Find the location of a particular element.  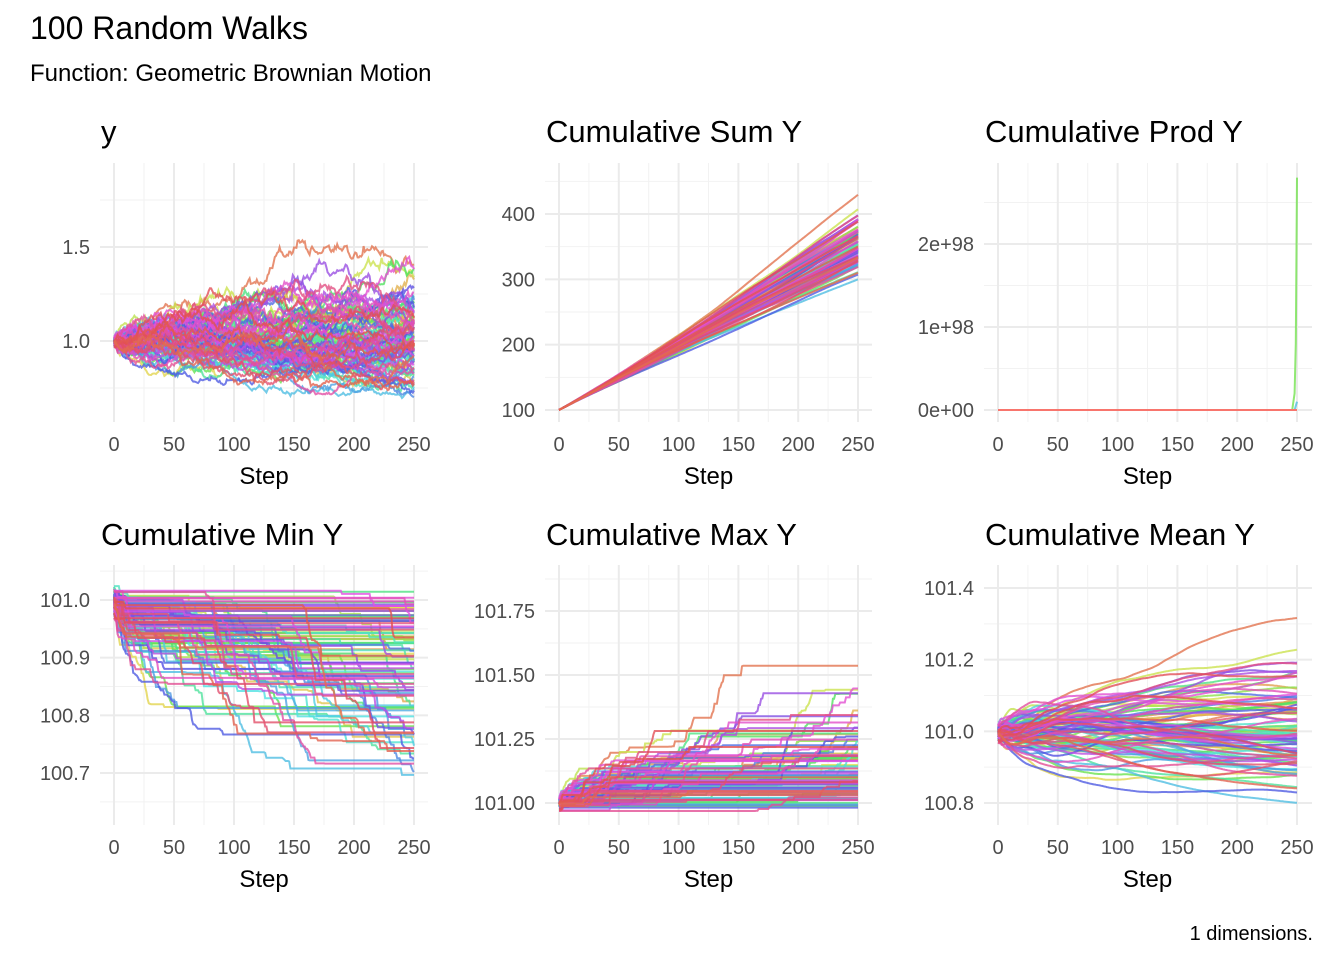

panel-1: 1.0 1.5 0 50 100 150 200 250 y Step is located at coordinates (246, 302).